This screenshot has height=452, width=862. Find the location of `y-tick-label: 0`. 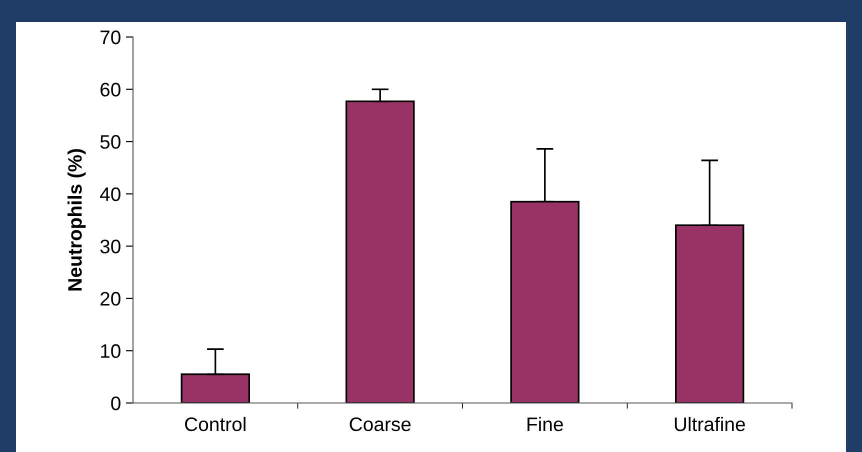

y-tick-label: 0 is located at coordinates (115, 403).